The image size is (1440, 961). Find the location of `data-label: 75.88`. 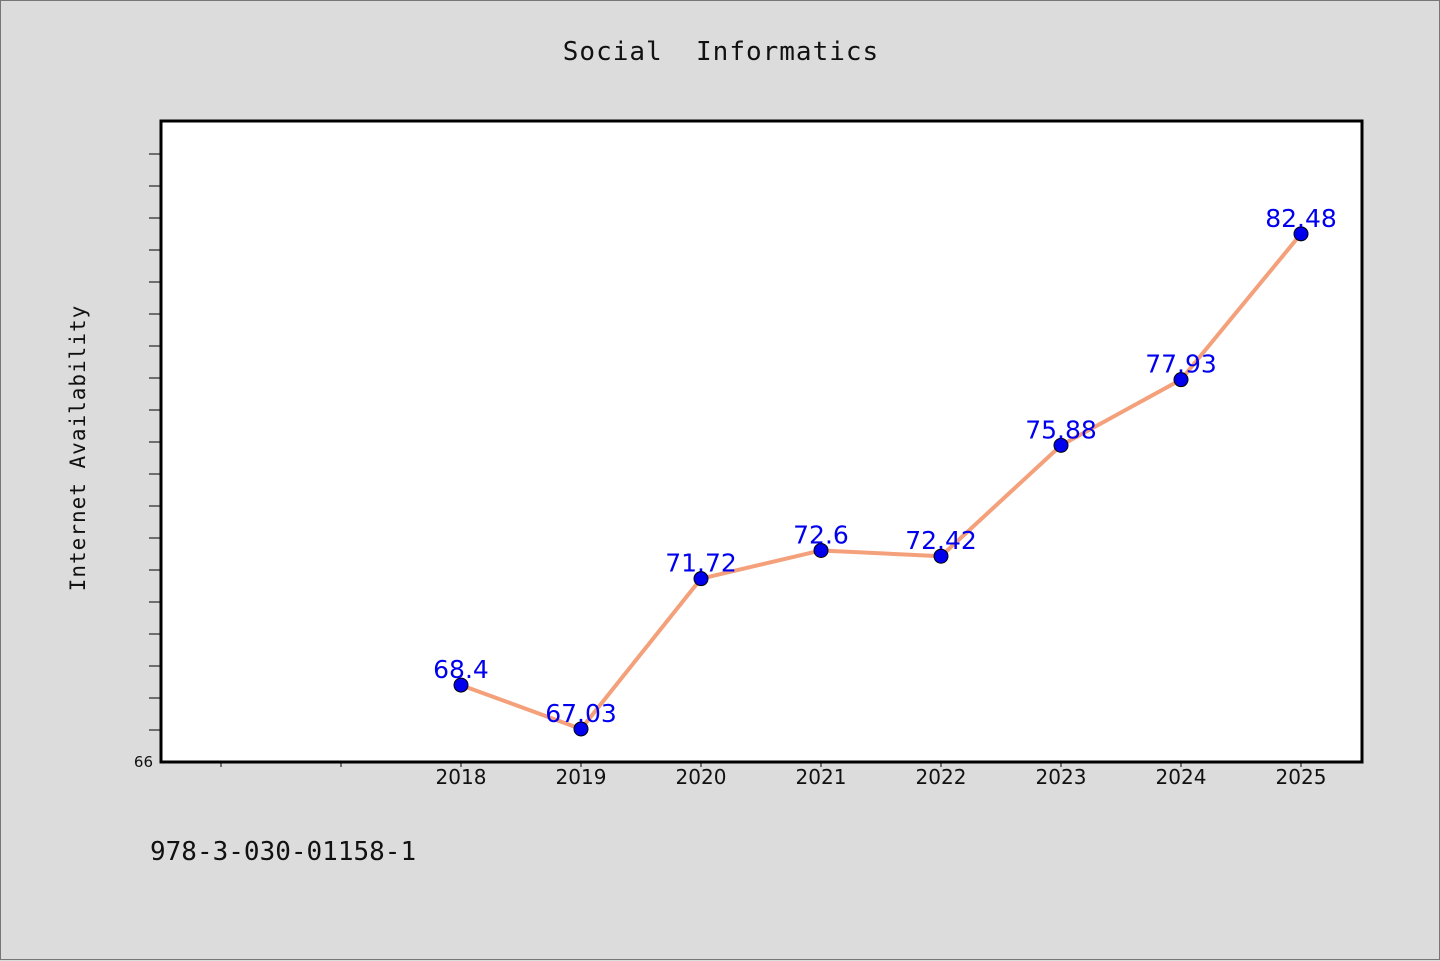

data-label: 75.88 is located at coordinates (1061, 429).